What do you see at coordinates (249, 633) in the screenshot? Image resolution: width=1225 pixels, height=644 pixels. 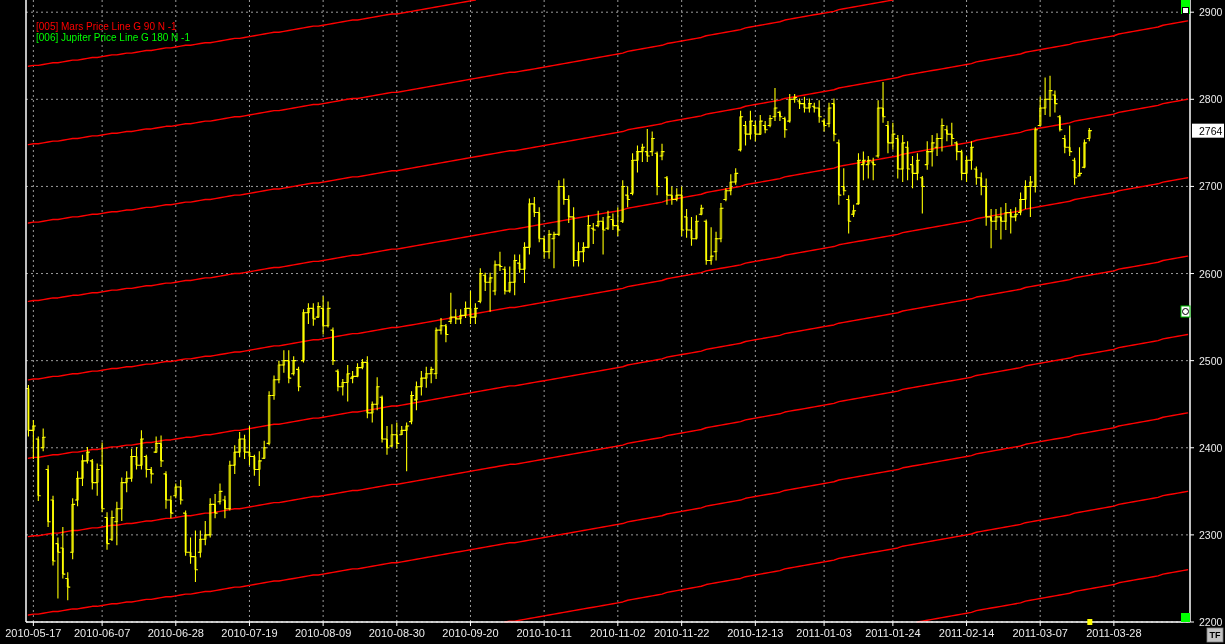 I see `x-tick-label: 2010-07-19` at bounding box center [249, 633].